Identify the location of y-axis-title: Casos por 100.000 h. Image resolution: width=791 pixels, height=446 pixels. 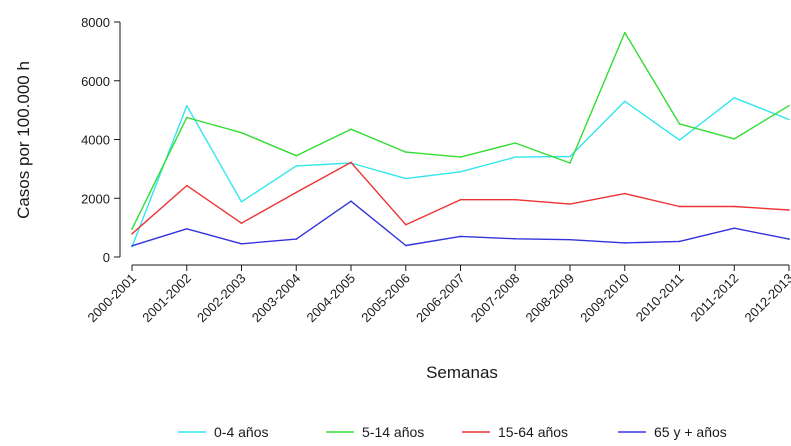
(23, 140).